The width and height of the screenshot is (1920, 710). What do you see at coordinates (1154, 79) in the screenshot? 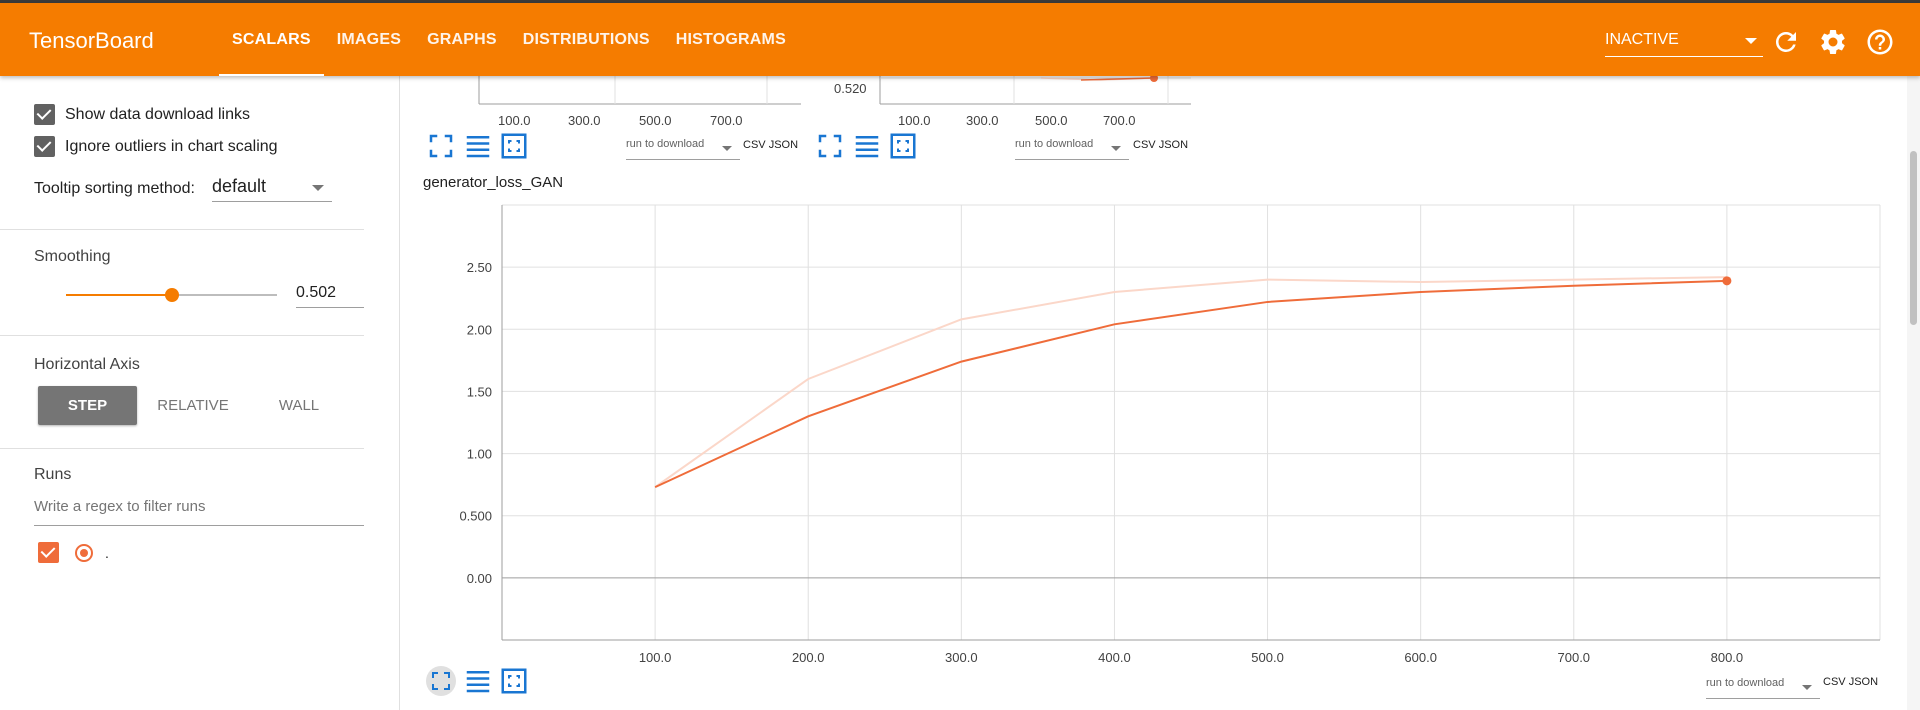
I see `partial-chart-last-point` at bounding box center [1154, 79].